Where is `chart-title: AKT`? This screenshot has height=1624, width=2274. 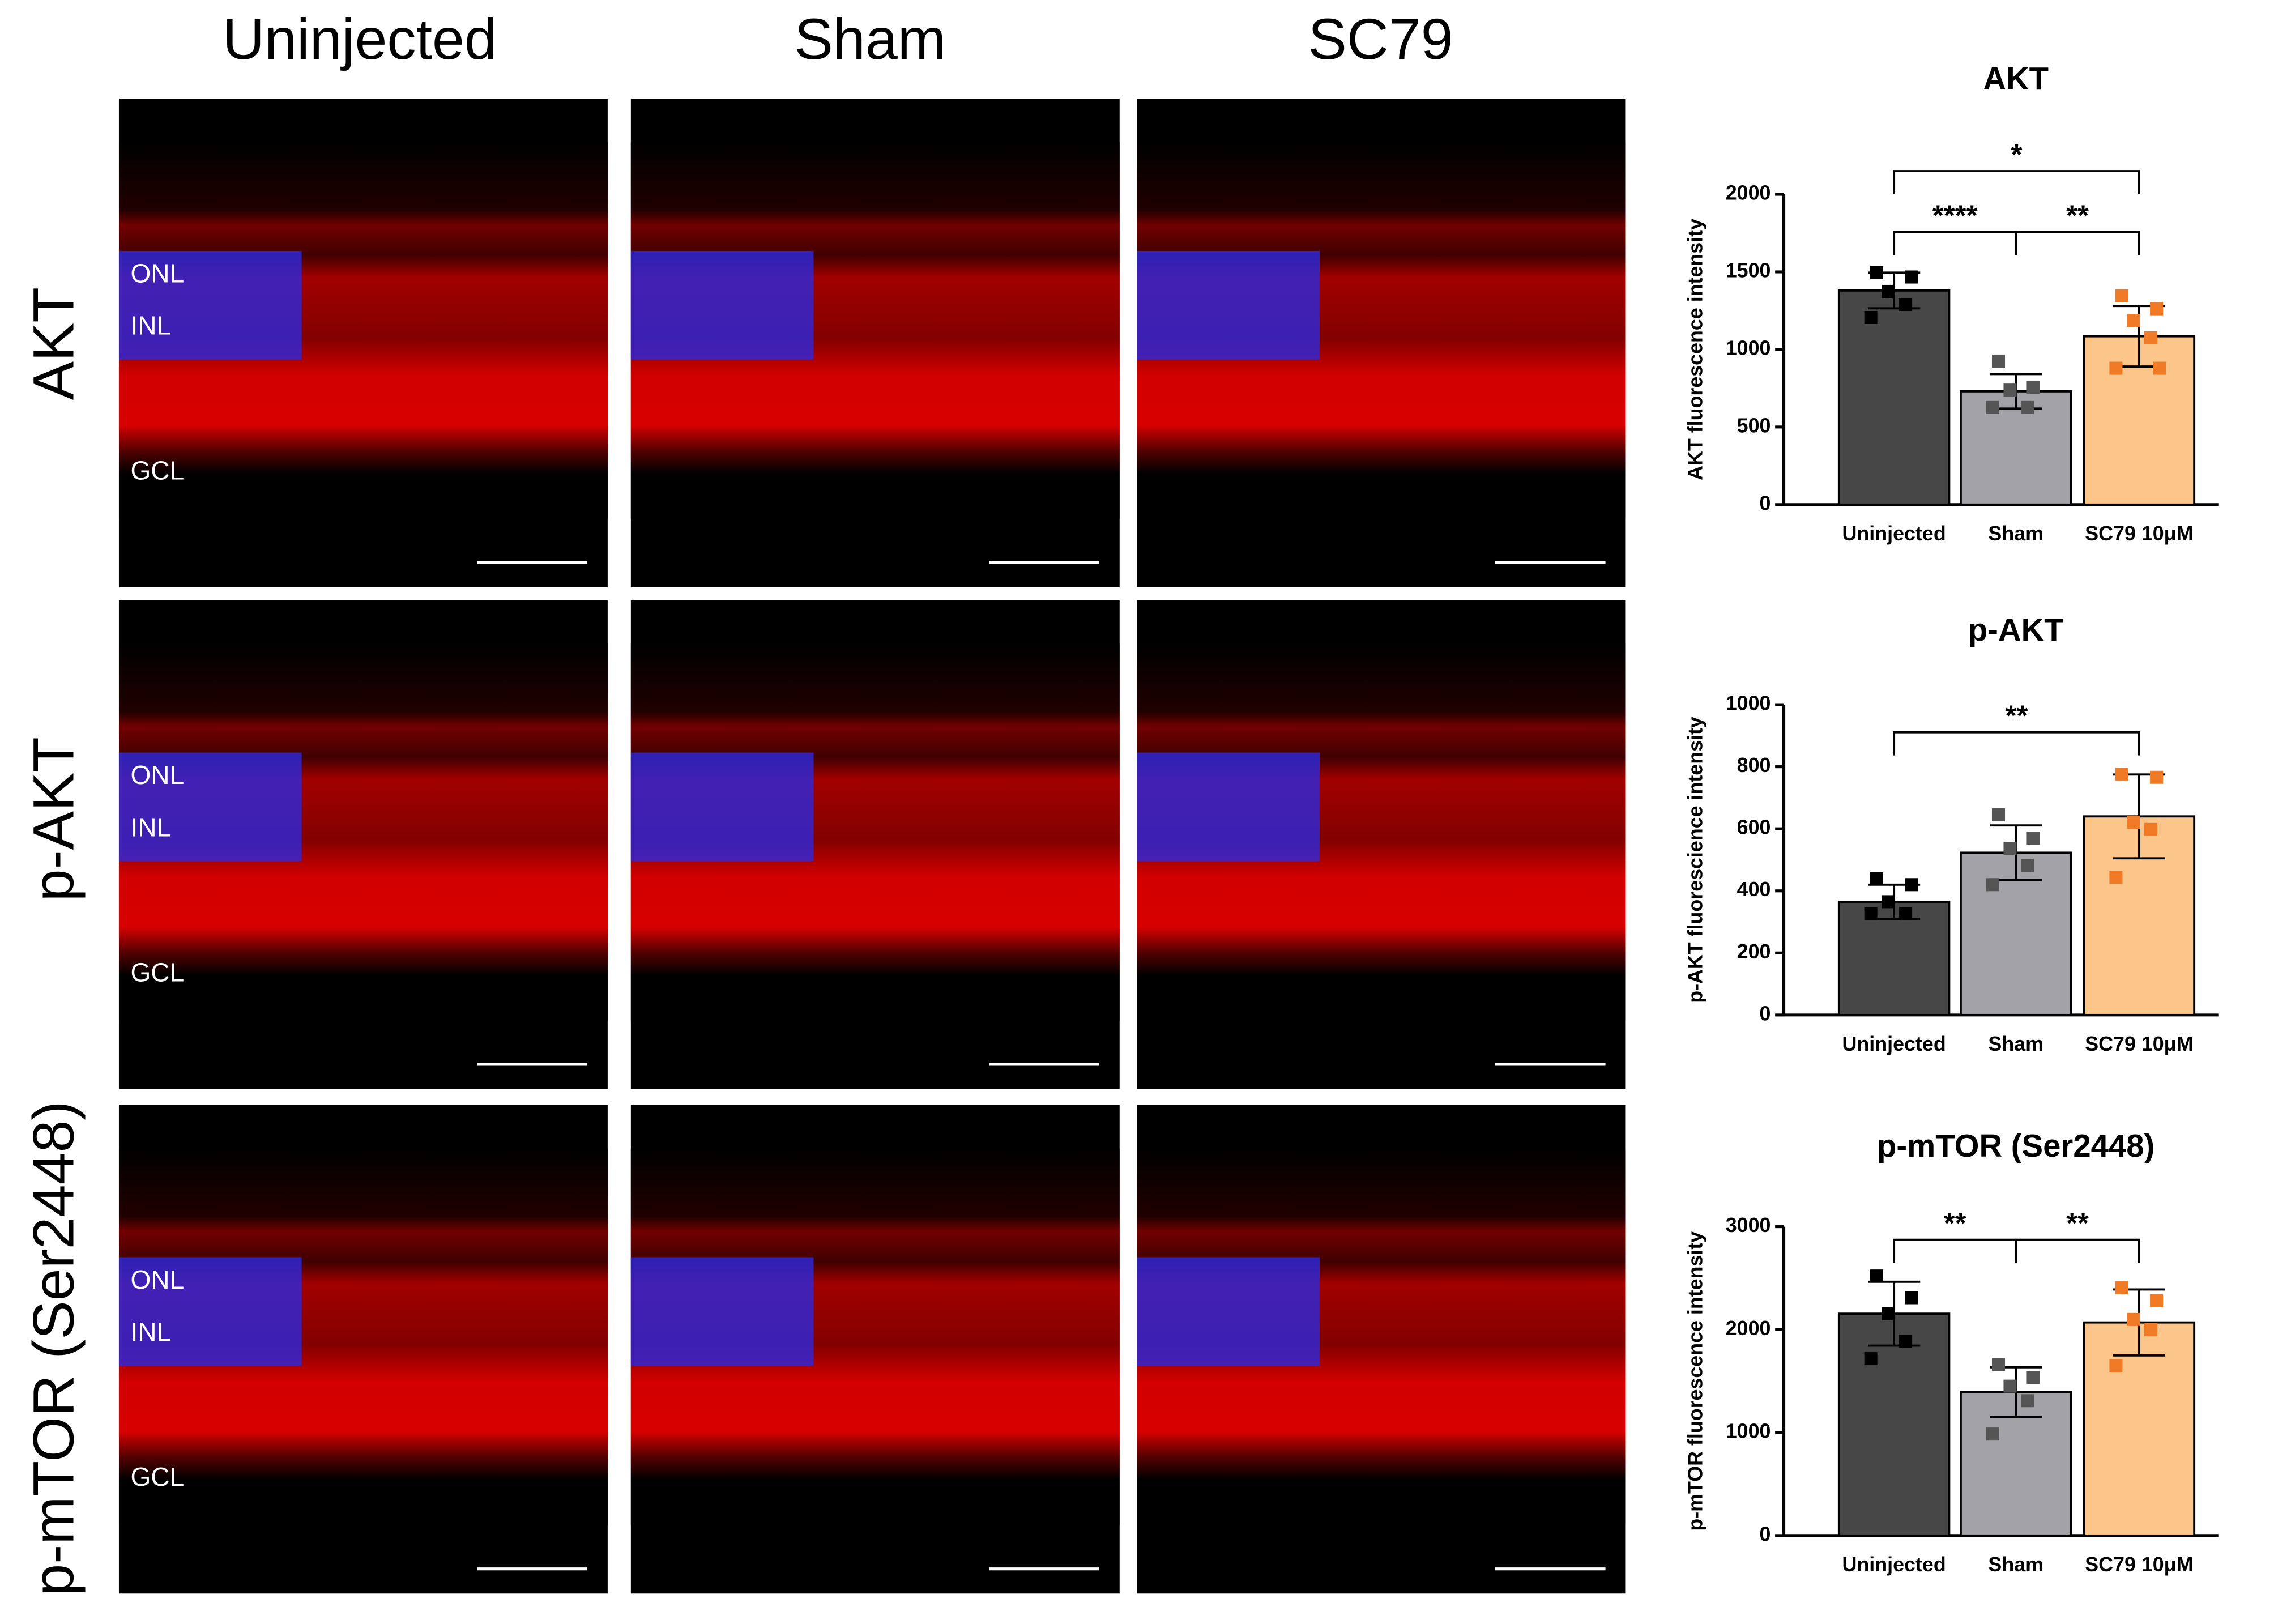 chart-title: AKT is located at coordinates (2016, 79).